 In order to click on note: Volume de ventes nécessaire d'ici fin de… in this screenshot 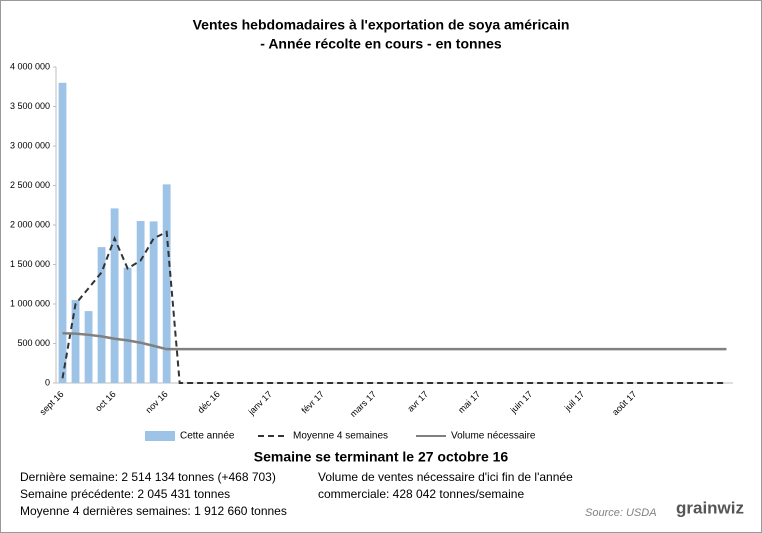, I will do `click(445, 477)`.